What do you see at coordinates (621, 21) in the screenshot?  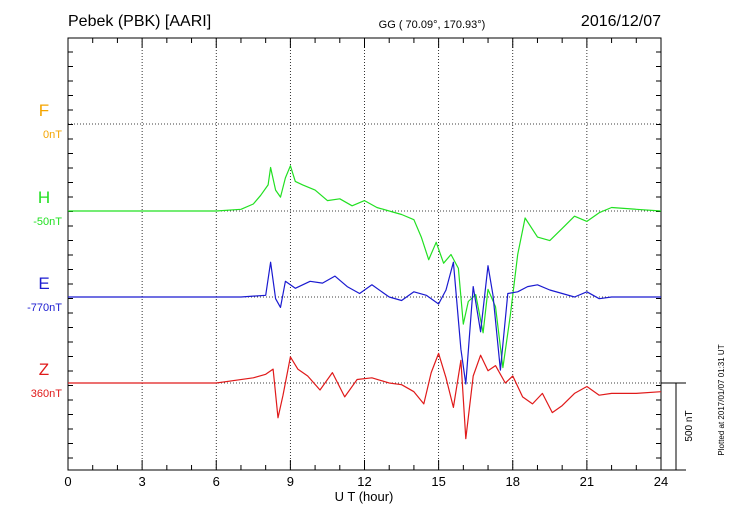 I see `date-label: 2016/12/07` at bounding box center [621, 21].